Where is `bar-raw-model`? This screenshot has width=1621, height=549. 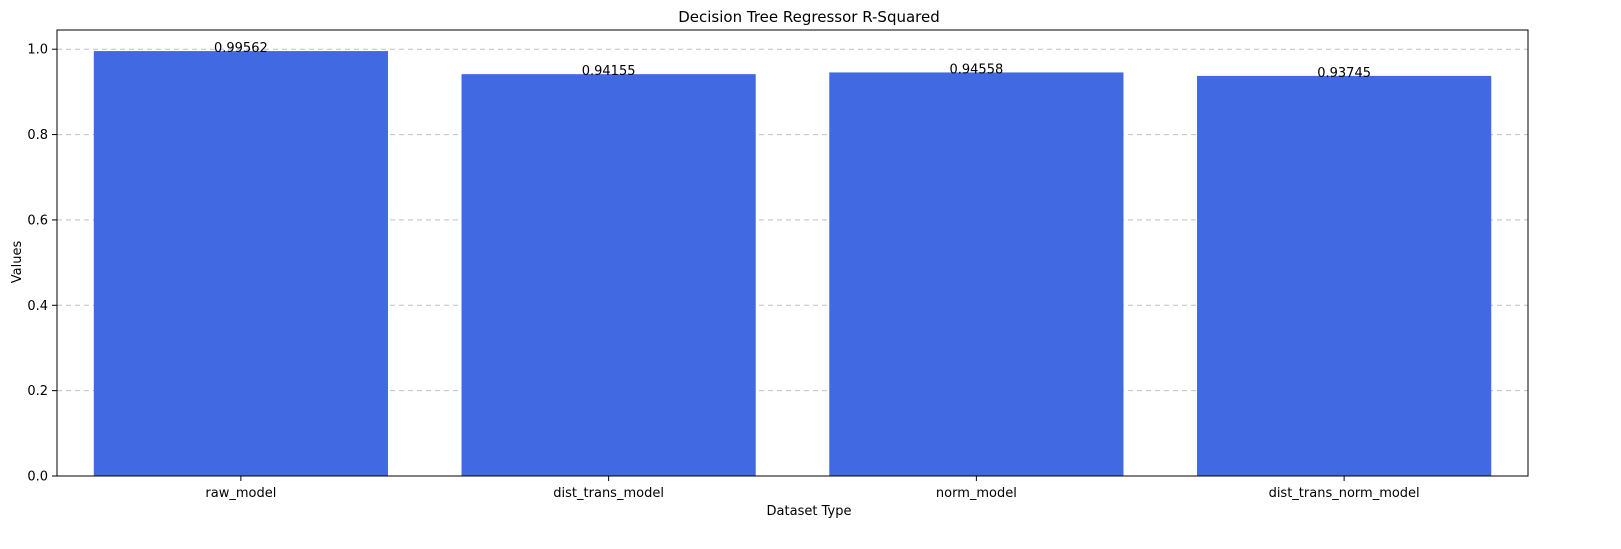
bar-raw-model is located at coordinates (240, 263).